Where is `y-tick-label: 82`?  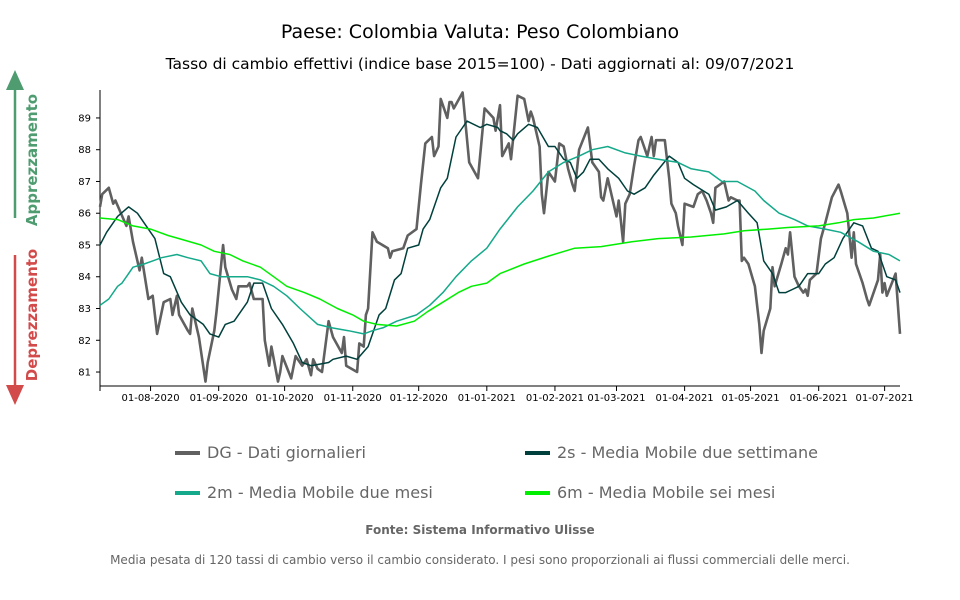 y-tick-label: 82 is located at coordinates (84, 341).